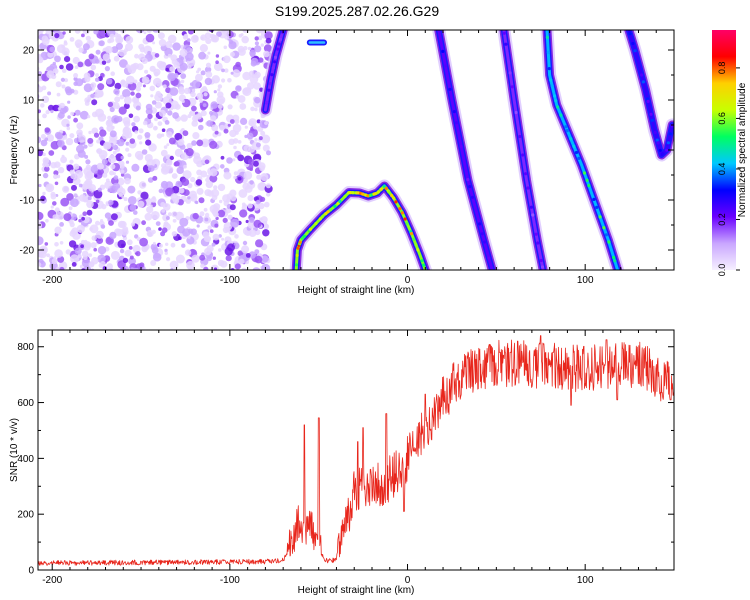 Image resolution: width=750 pixels, height=600 pixels. I want to click on x-tick-label: -200, so click(52, 280).